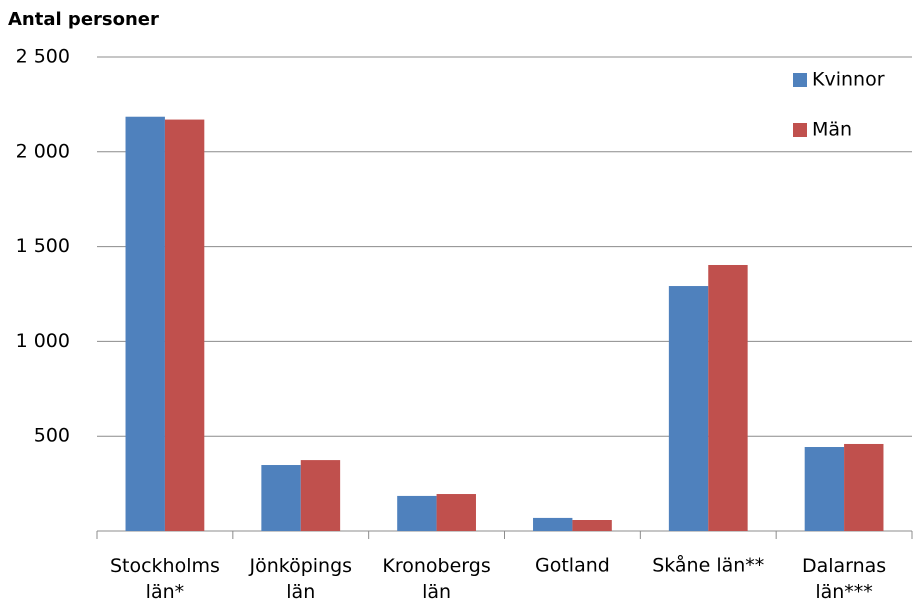 This screenshot has width=915, height=608. What do you see at coordinates (43, 57) in the screenshot?
I see `y-tick-label: 2 500` at bounding box center [43, 57].